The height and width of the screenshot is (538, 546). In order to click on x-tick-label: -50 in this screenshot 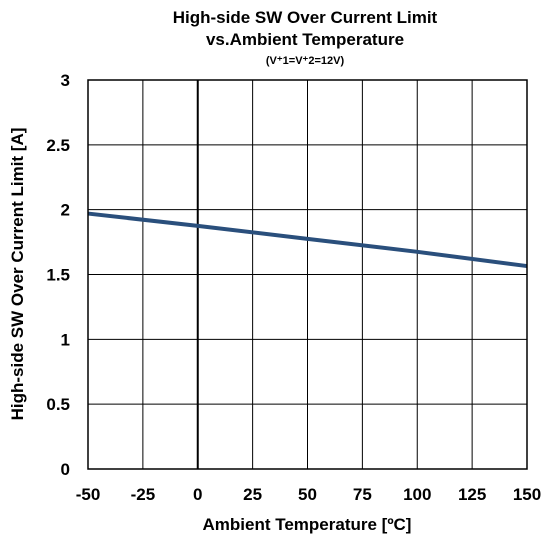, I will do `click(88, 494)`.